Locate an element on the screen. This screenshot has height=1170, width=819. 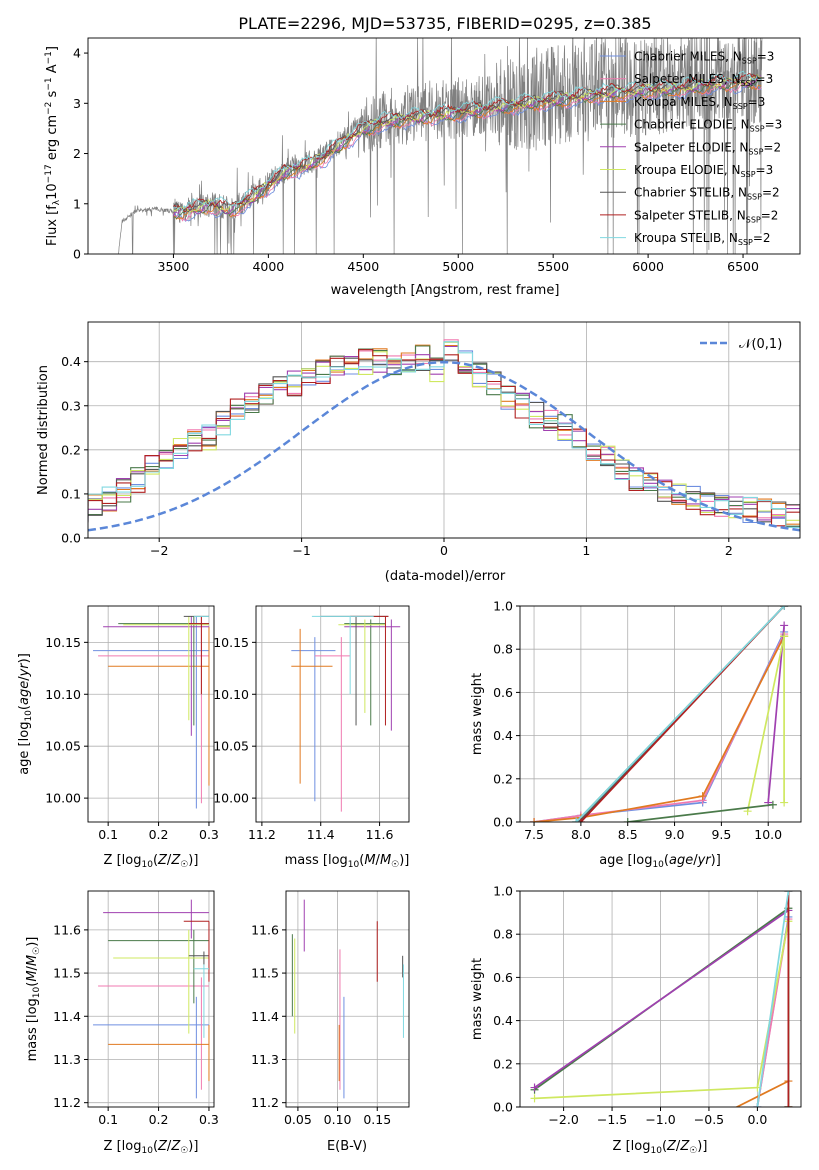
y-tick-label: 1 is located at coordinates (77, 203).